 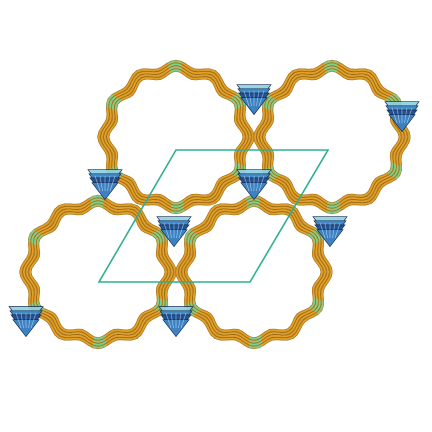 I want to click on channel-ring-top-right, so click(x=332, y=137).